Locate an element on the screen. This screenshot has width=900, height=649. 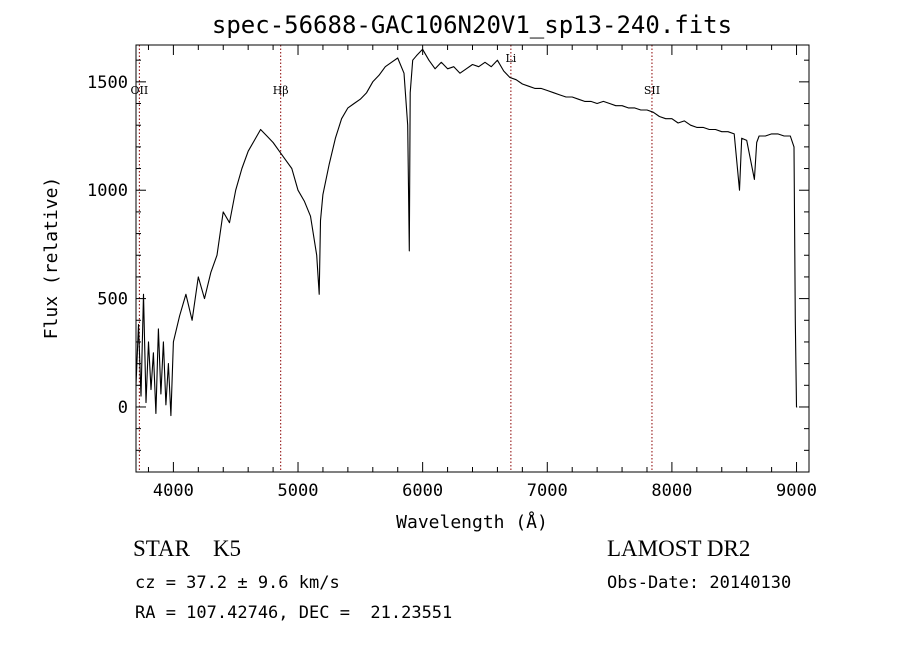
survey-name: LAMOST DR2 is located at coordinates (679, 548).